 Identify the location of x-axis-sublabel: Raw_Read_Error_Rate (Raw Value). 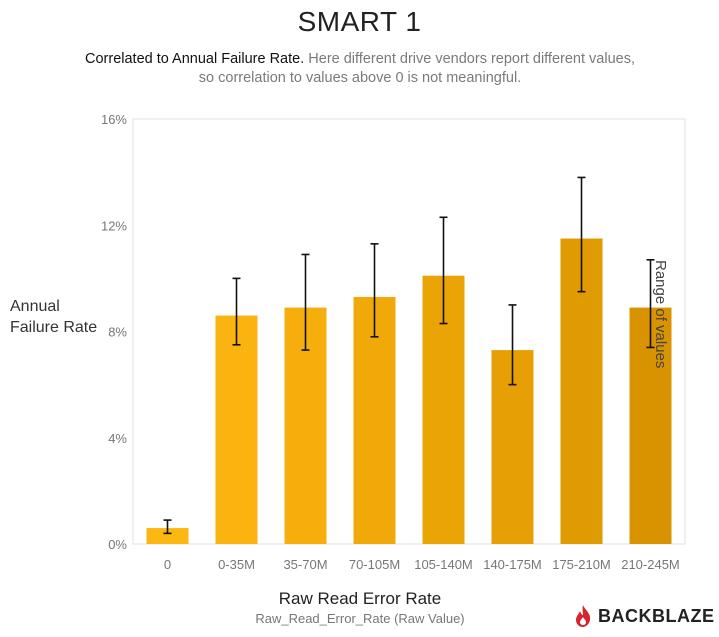
(360, 618).